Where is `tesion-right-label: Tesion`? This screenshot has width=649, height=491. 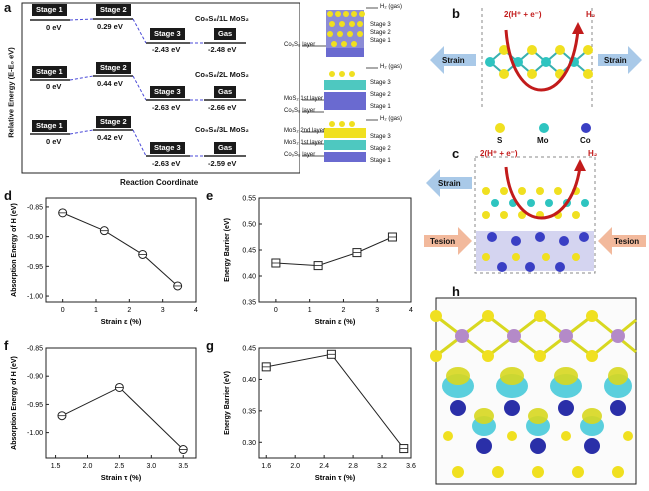 tesion-right-label: Tesion is located at coordinates (627, 241).